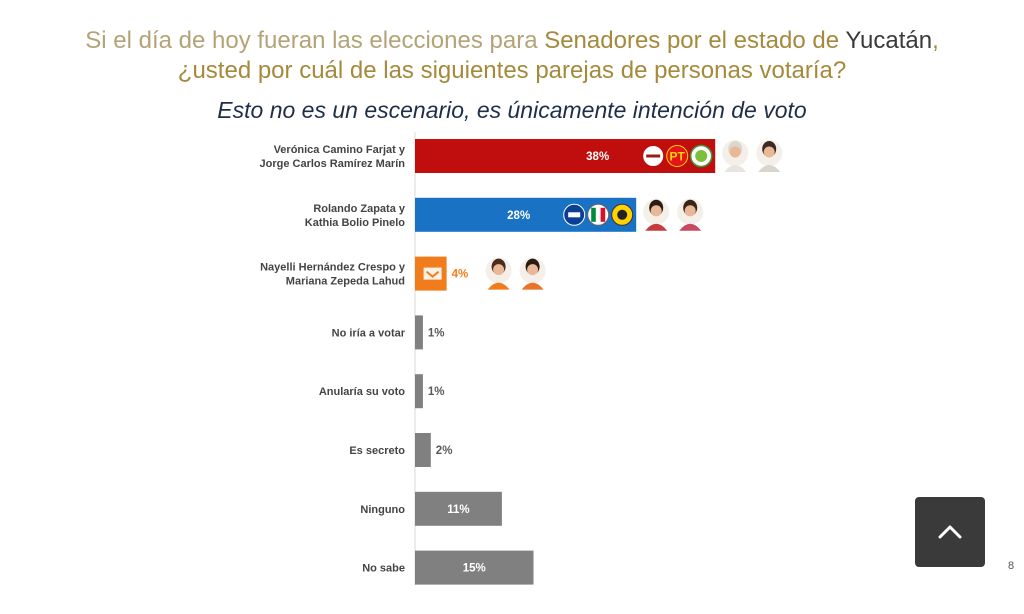 This screenshot has height=614, width=1024. I want to click on bar-group: Ninguno 11%, so click(431, 508).